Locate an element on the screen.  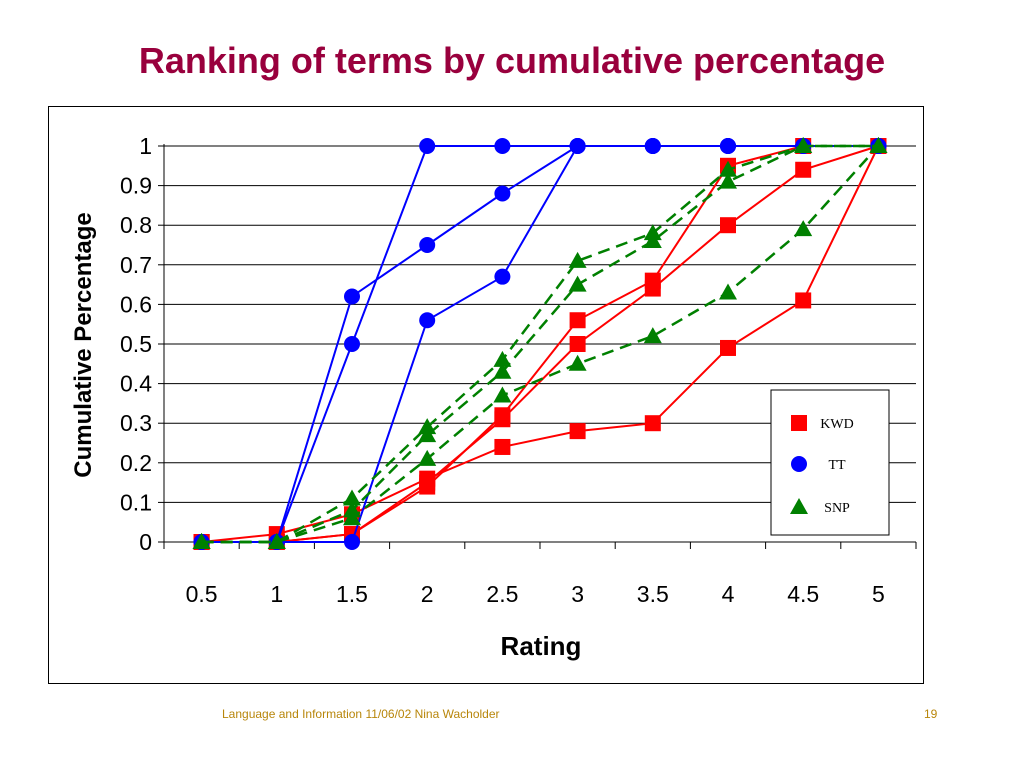
legend-label-kwd: KWD is located at coordinates (836, 424).